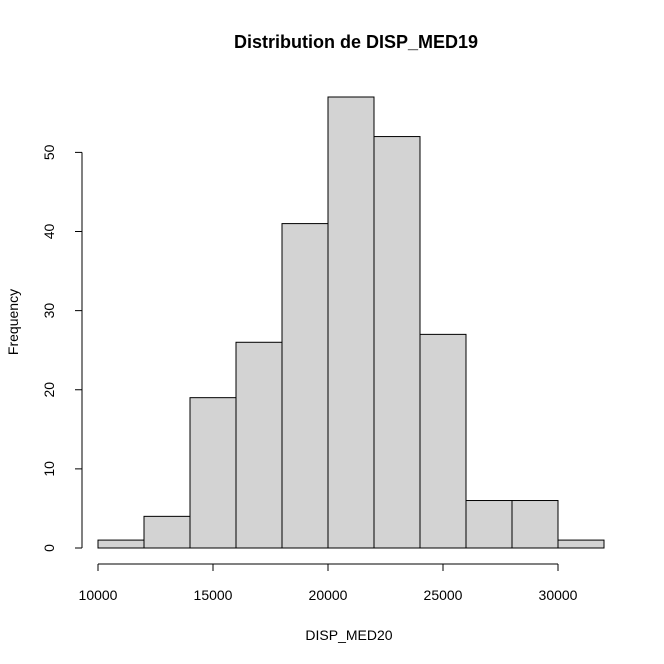  Describe the element at coordinates (443, 595) in the screenshot. I see `x-tick-label-25000: 25000` at that location.